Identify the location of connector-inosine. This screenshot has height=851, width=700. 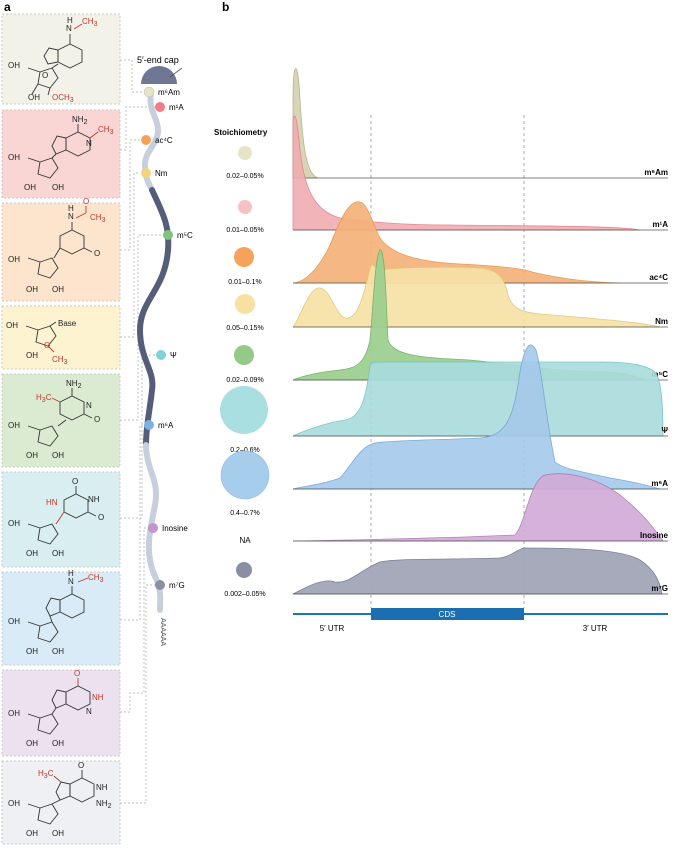
(134, 620).